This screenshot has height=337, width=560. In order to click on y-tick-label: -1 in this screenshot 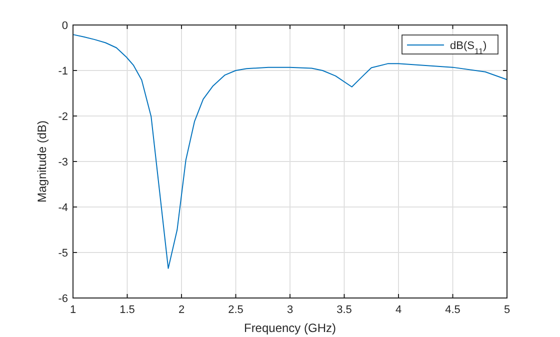, I will do `click(63, 72)`.